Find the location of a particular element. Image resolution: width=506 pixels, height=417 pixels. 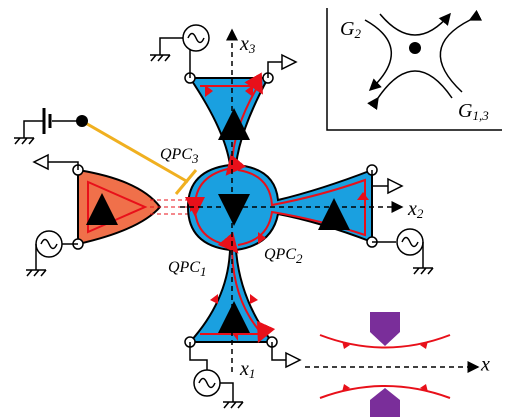

conductance-inset is located at coordinates (414, 69).